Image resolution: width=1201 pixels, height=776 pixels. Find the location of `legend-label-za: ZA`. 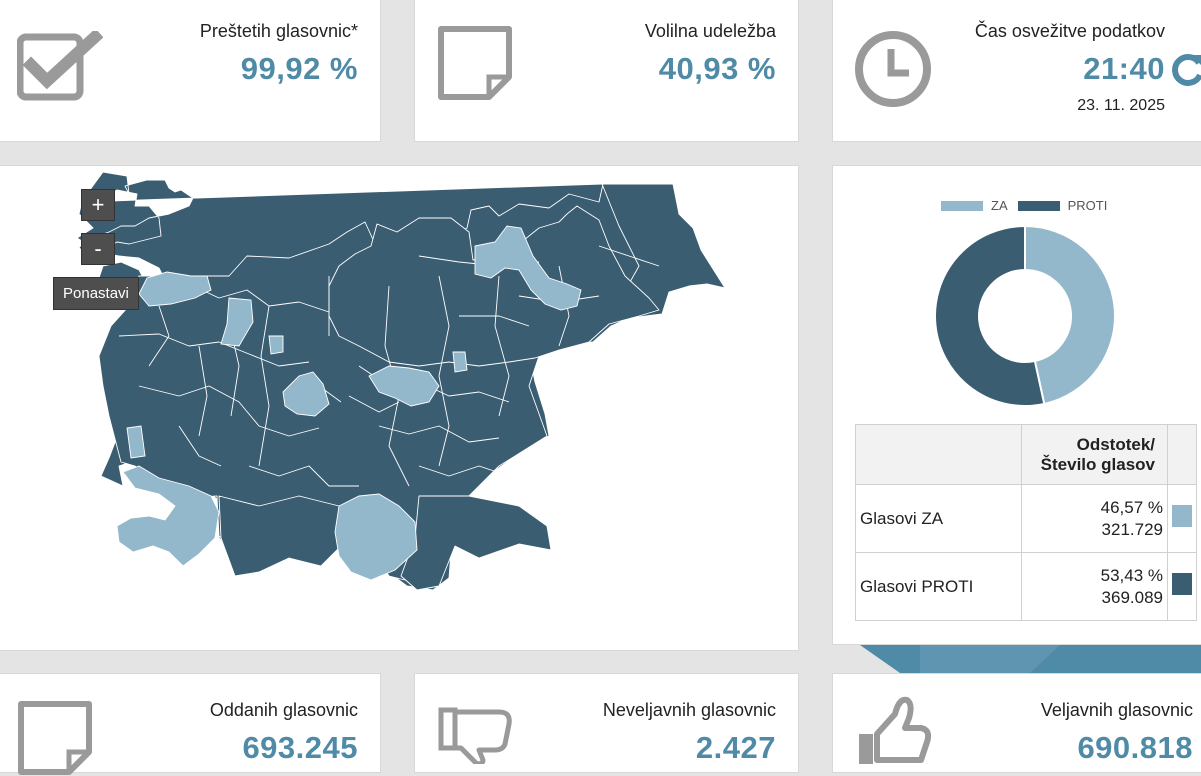

legend-label-za: ZA is located at coordinates (999, 205).